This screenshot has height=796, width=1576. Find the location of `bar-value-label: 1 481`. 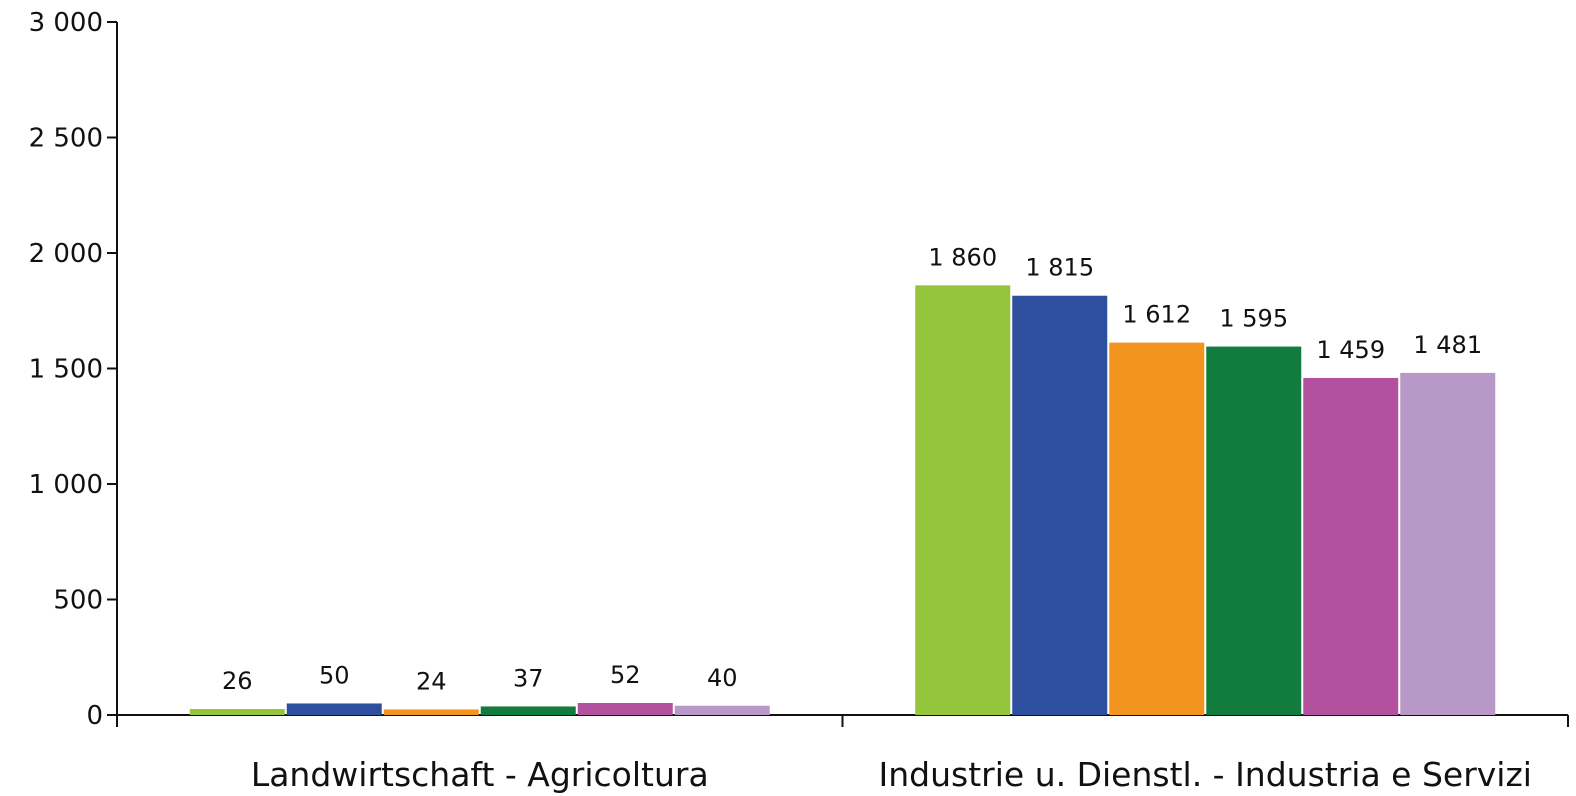

bar-value-label: 1 481 is located at coordinates (1447, 345).